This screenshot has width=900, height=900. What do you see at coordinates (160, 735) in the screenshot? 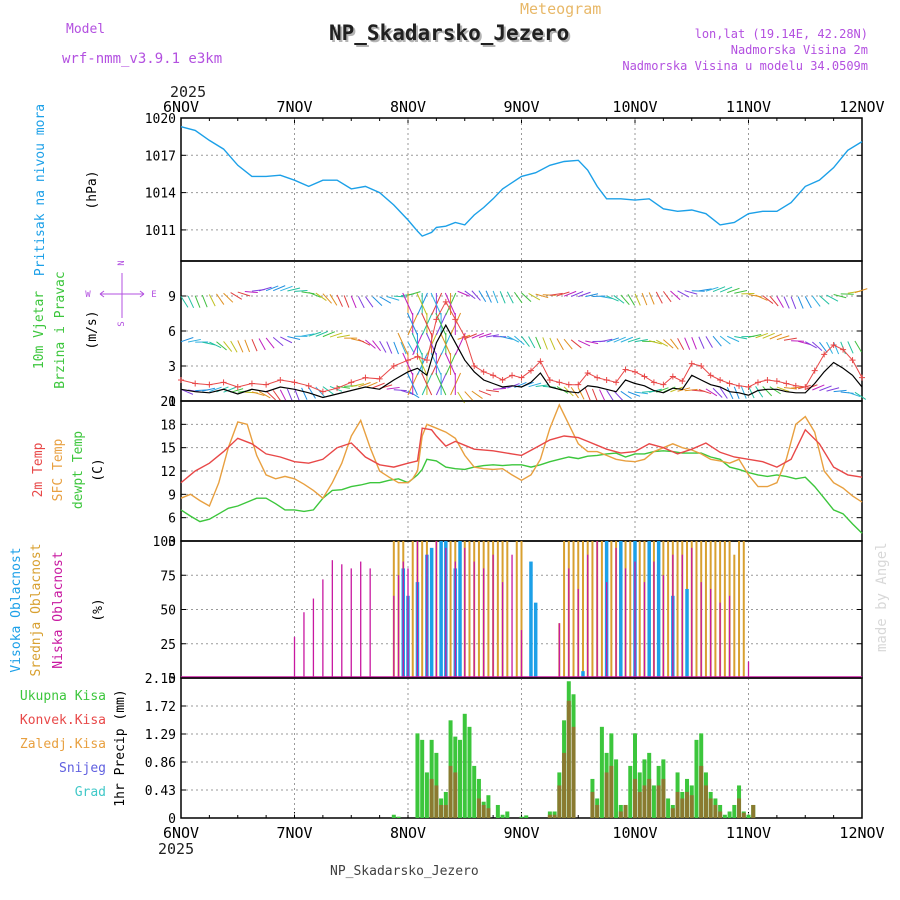
I see `precip-ytick-label: 1.29` at bounding box center [160, 735].